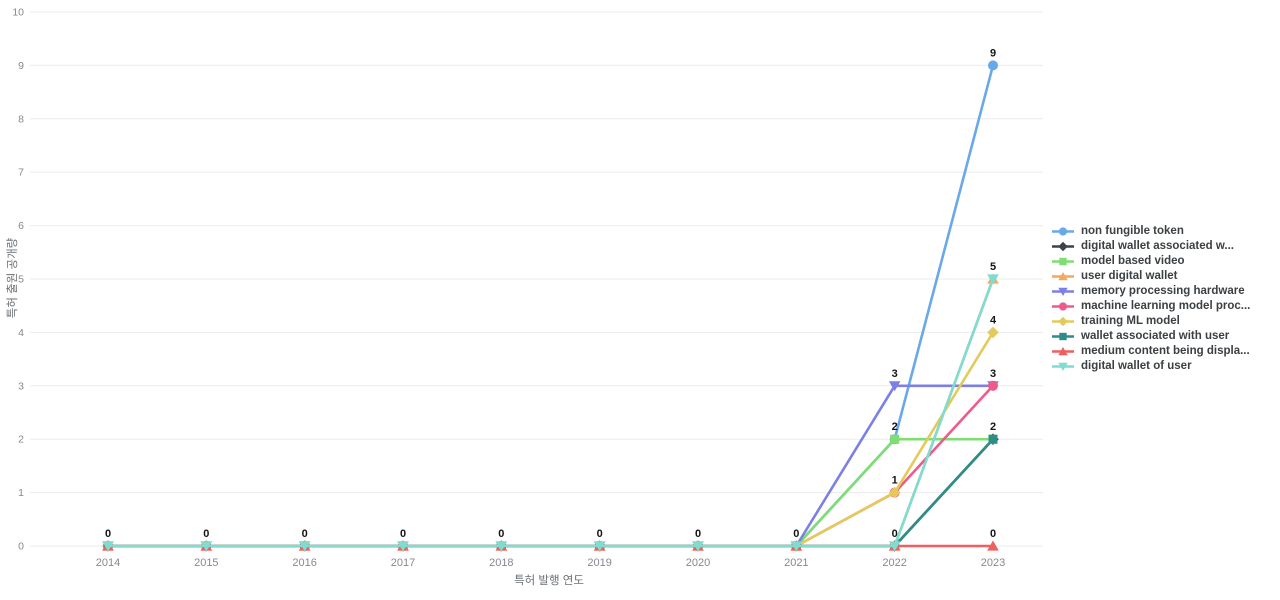 Image resolution: width=1280 pixels, height=600 pixels. I want to click on legend-label: memory processing hardware, so click(1163, 291).